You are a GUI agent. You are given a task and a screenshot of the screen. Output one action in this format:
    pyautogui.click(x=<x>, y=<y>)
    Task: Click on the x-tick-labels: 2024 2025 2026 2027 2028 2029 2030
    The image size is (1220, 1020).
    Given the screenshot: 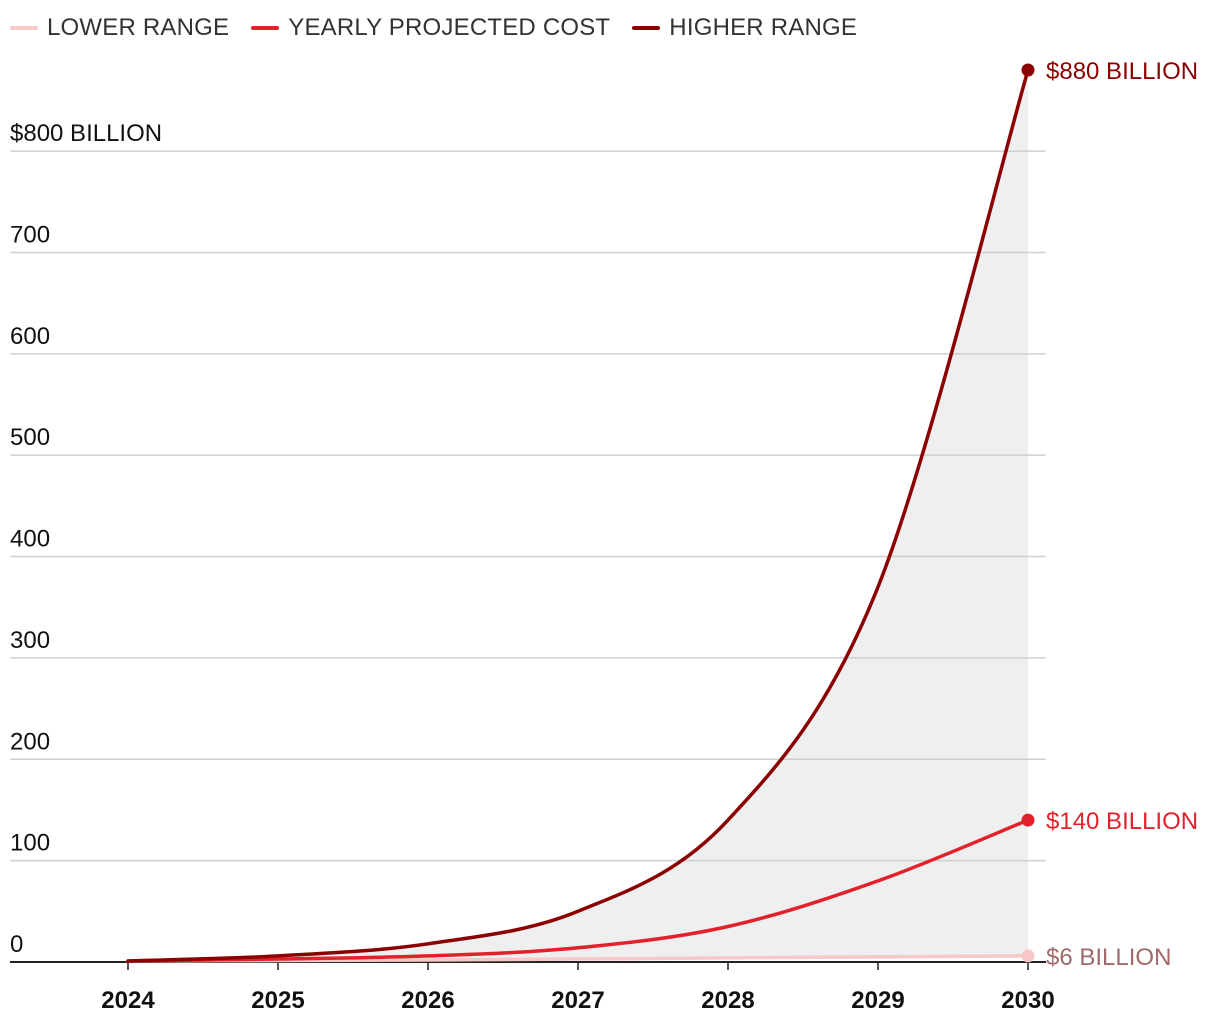 What is the action you would take?
    pyautogui.click(x=578, y=988)
    